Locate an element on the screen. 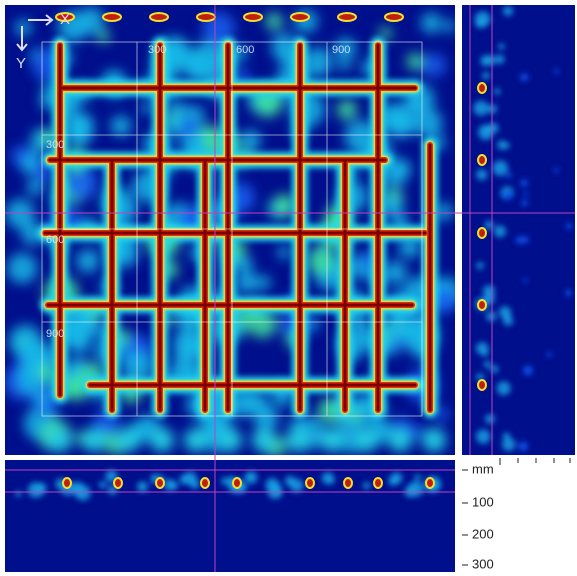 This screenshot has height=576, width=577. side-heatmap is located at coordinates (523, 228).